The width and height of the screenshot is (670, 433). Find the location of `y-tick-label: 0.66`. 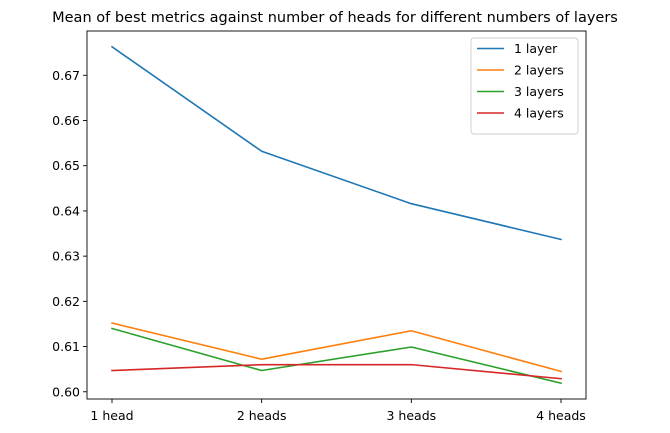

y-tick-label: 0.66 is located at coordinates (66, 120).